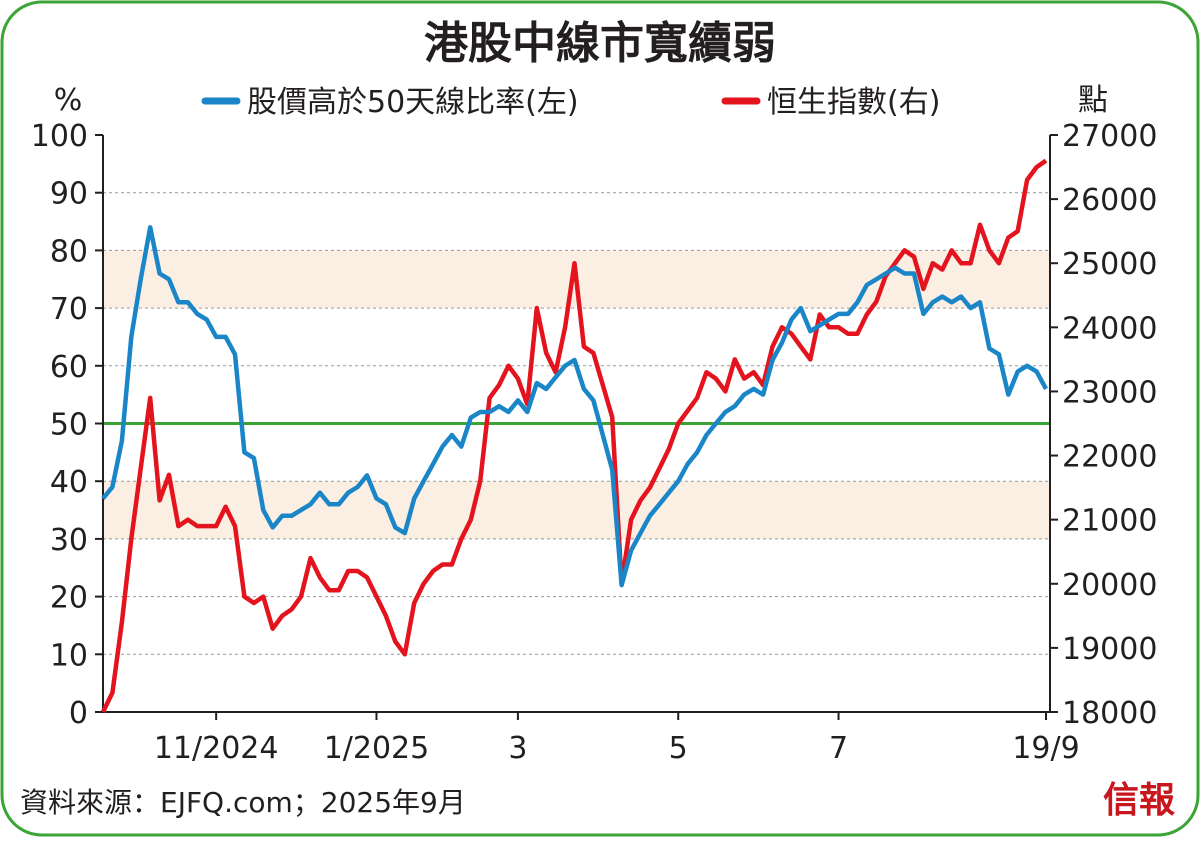 The image size is (1200, 841). I want to click on y-tick-label: 60, so click(69, 367).